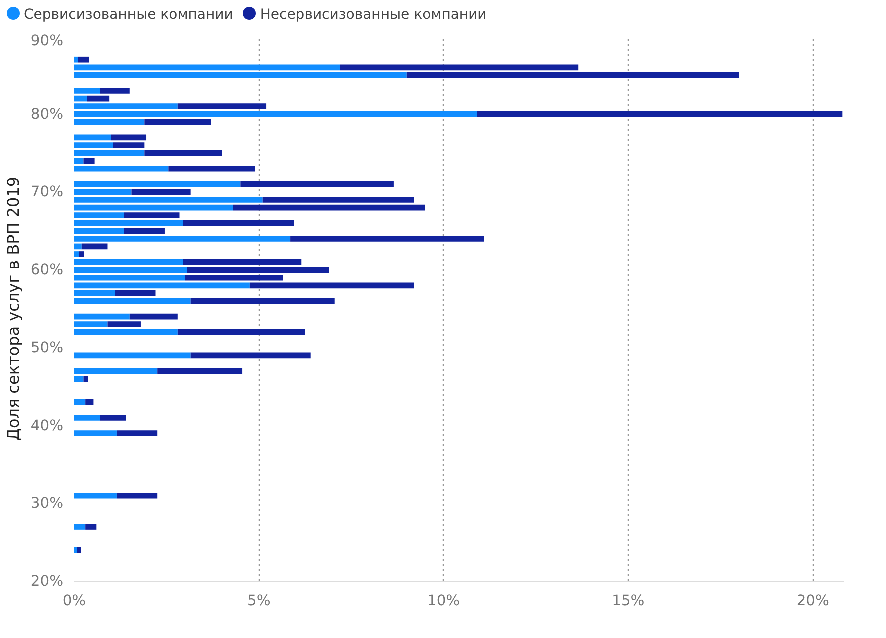 The height and width of the screenshot is (638, 886). I want to click on y-tick-label: 50%, so click(47, 347).